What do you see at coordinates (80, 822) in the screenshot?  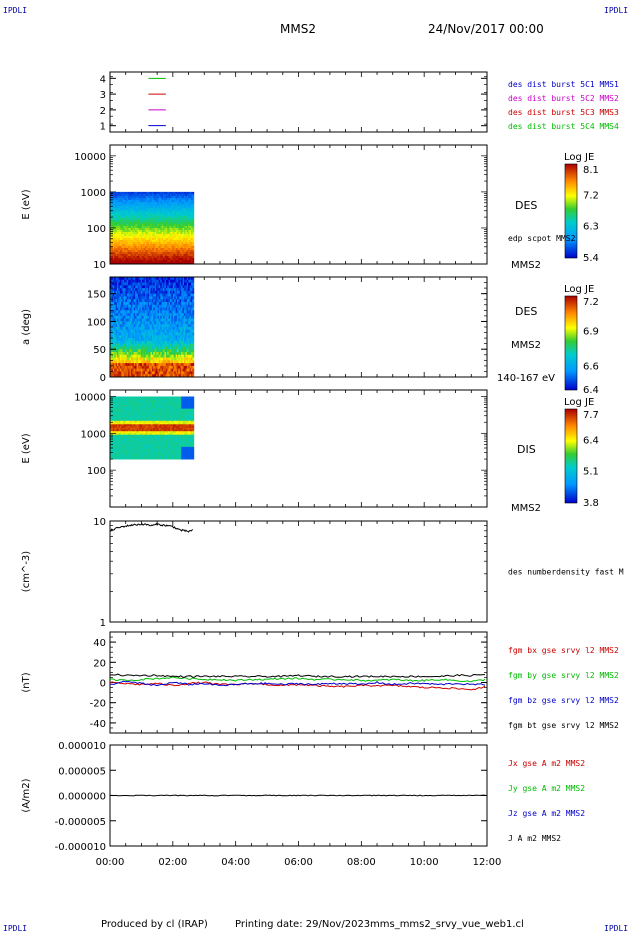 I see `y-tick-label: -0.000005` at bounding box center [80, 822].